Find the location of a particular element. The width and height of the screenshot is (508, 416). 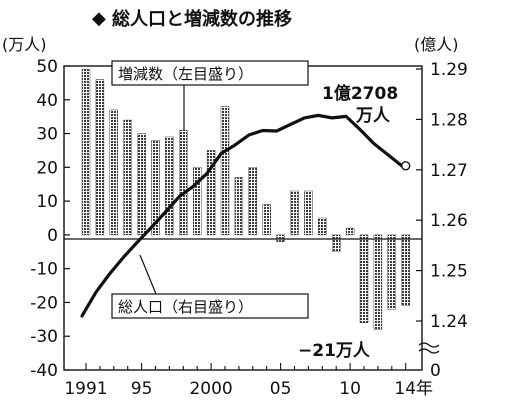

chart-title: 総人口と増減数の推移 is located at coordinates (202, 19).